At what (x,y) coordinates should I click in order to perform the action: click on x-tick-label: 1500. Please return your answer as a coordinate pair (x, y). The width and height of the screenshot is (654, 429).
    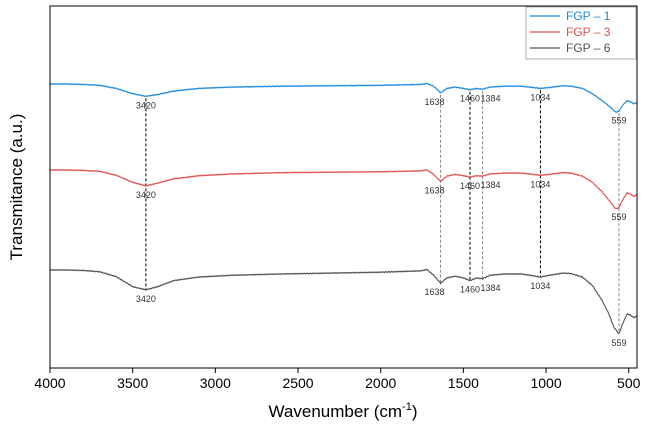
    Looking at the image, I should click on (463, 383).